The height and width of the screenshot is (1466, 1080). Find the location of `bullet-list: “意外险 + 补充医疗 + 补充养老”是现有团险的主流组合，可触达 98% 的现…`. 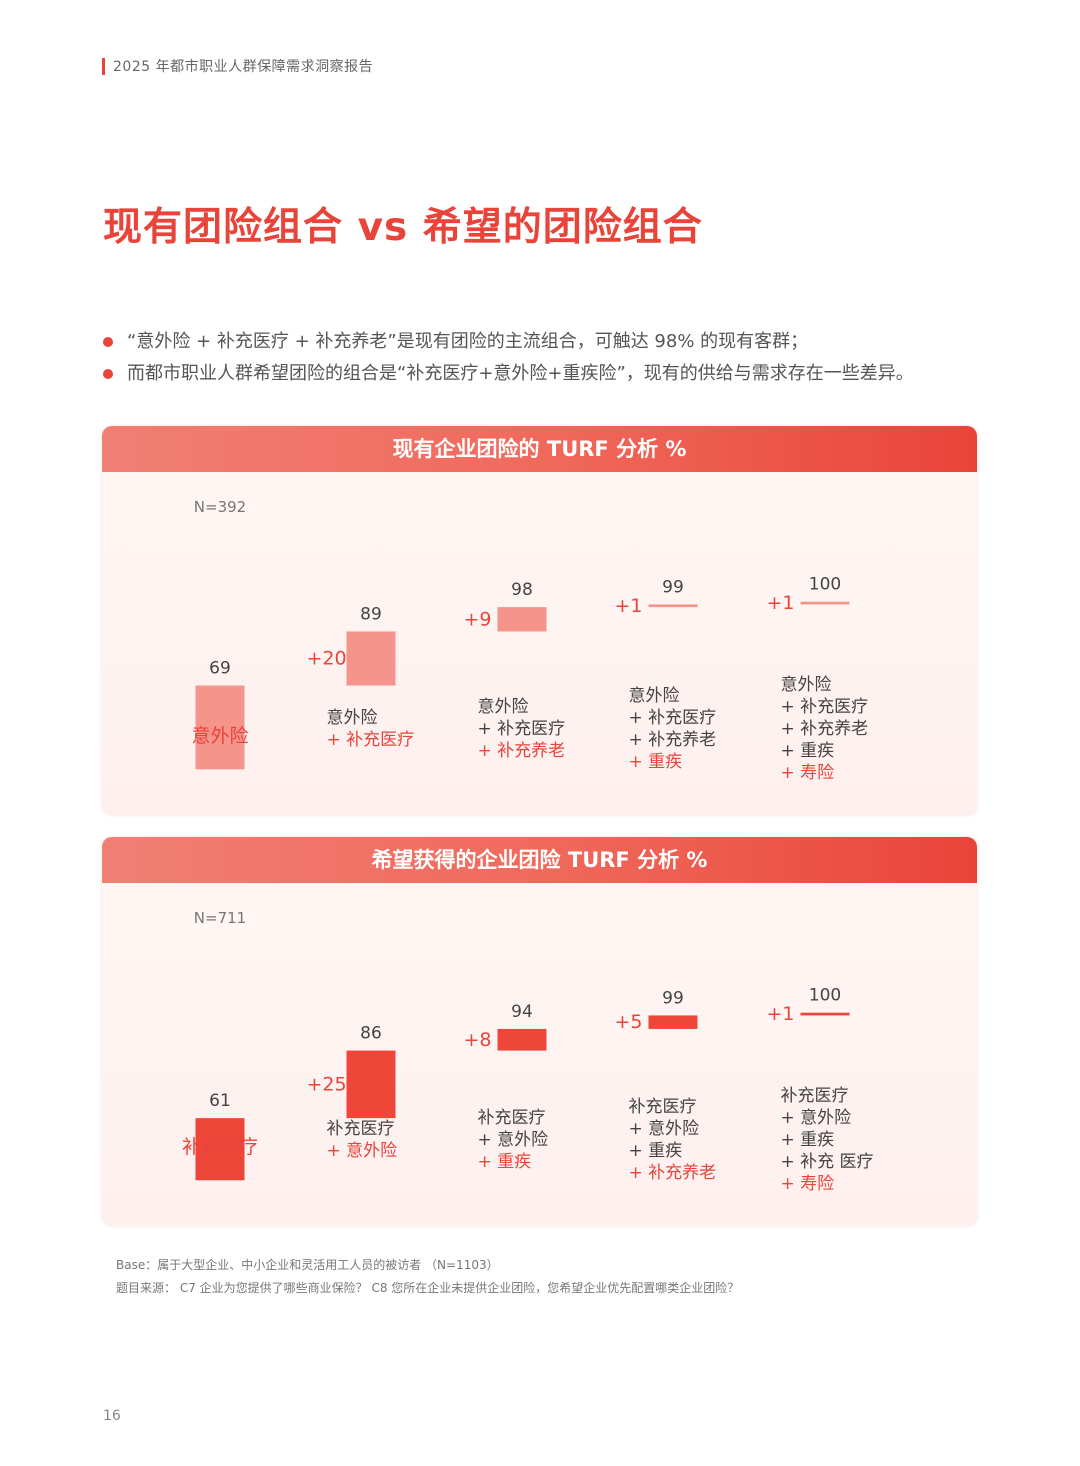

bullet-list: “意外险 + 补充医疗 + 补充养老”是现有团险的主流组合，可触达 98% 的现… is located at coordinates (553, 358).